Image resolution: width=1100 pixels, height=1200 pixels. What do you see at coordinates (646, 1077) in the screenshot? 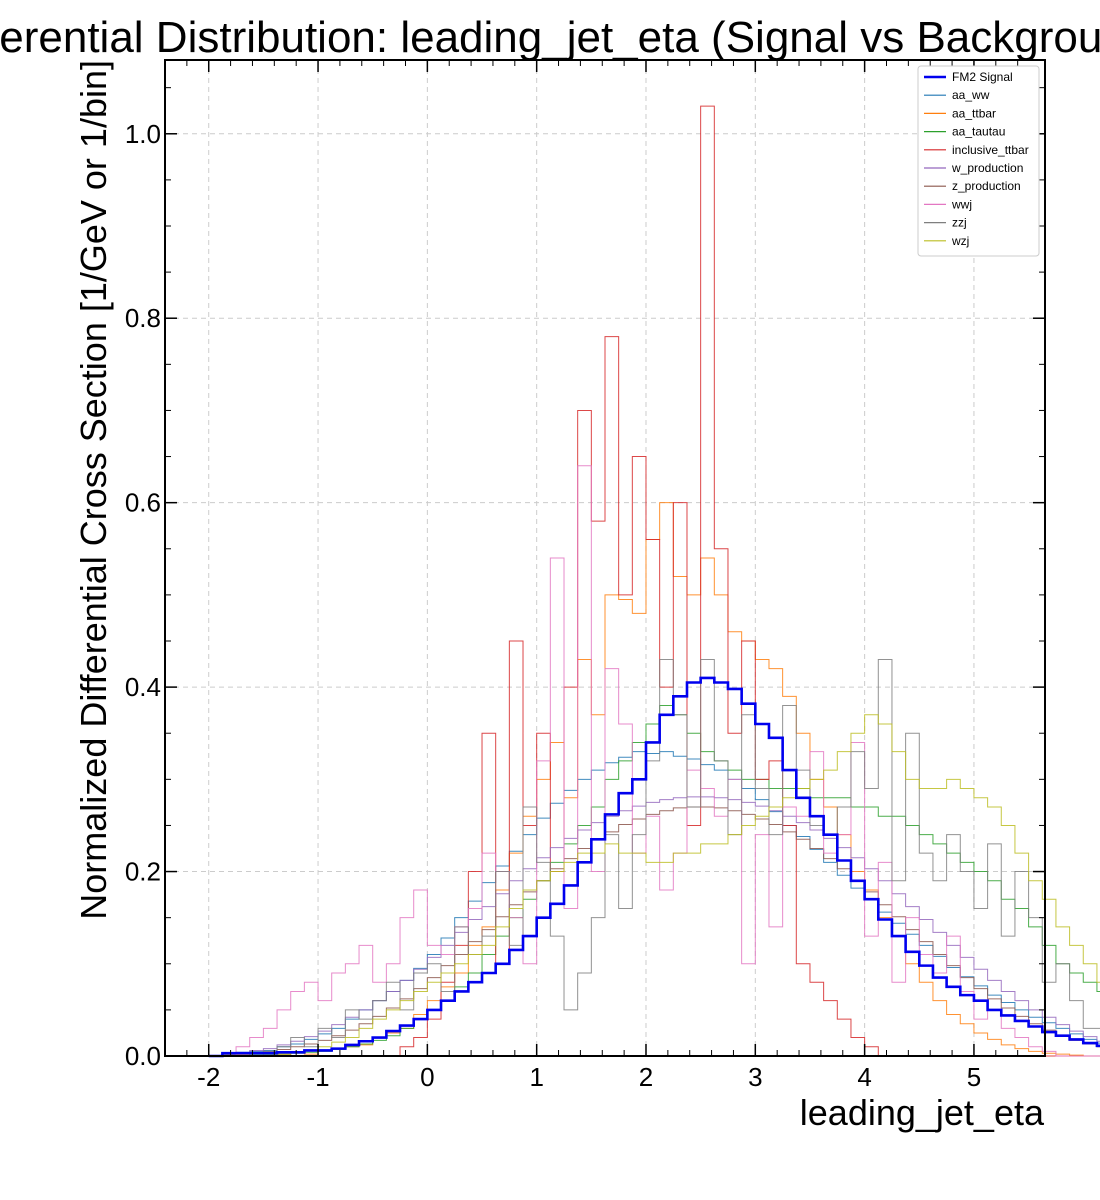
I see `x-tick-label: 2` at bounding box center [646, 1077].